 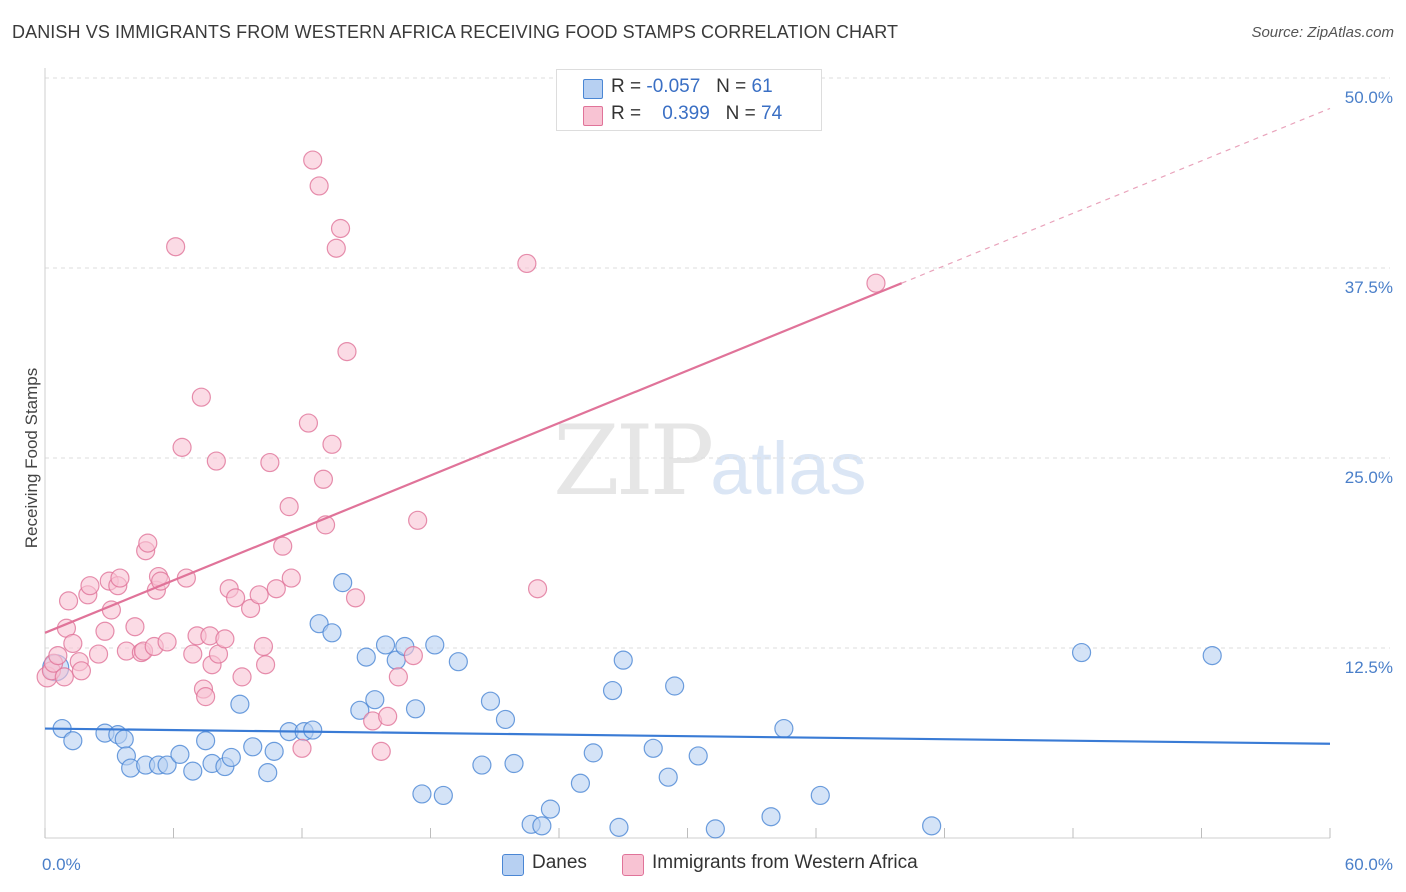 What do you see at coordinates (633, 865) in the screenshot?
I see `legend-swatch-western-africa` at bounding box center [633, 865].